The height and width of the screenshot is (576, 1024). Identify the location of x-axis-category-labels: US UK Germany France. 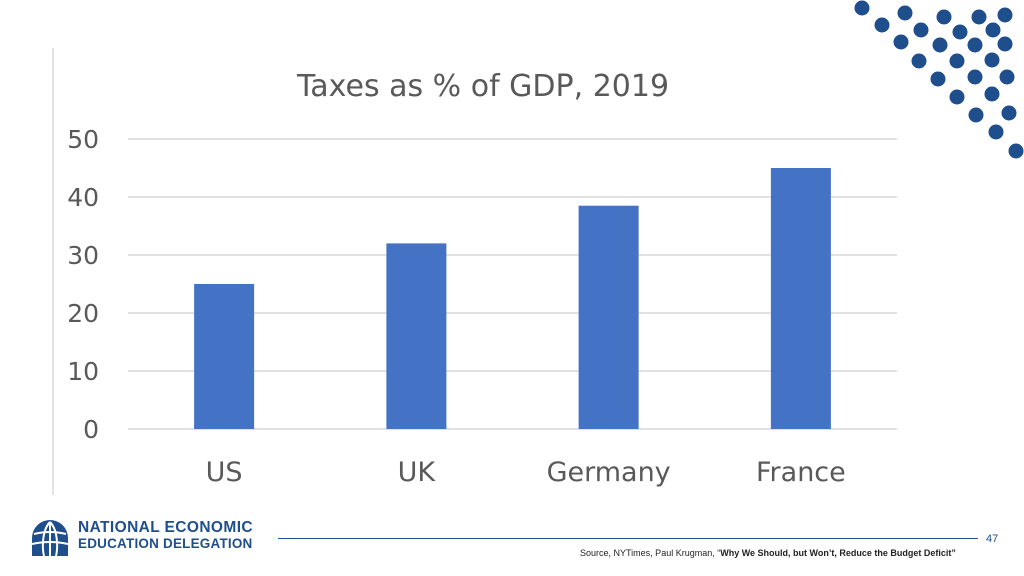
(526, 472).